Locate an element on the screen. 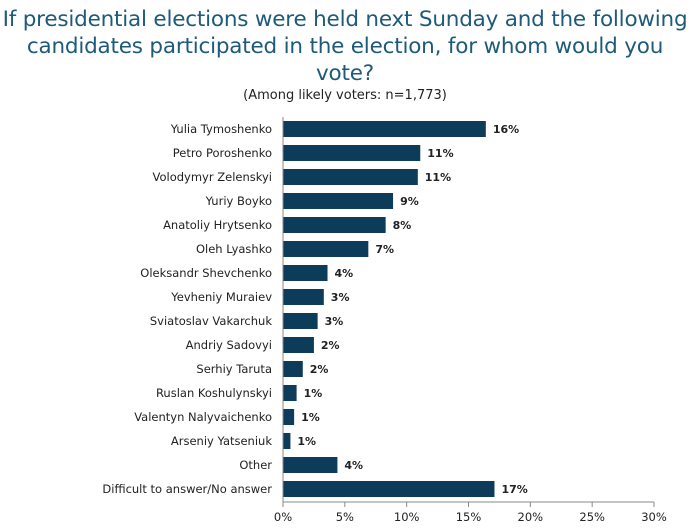  category-label: Oleh Lyashko is located at coordinates (234, 249).